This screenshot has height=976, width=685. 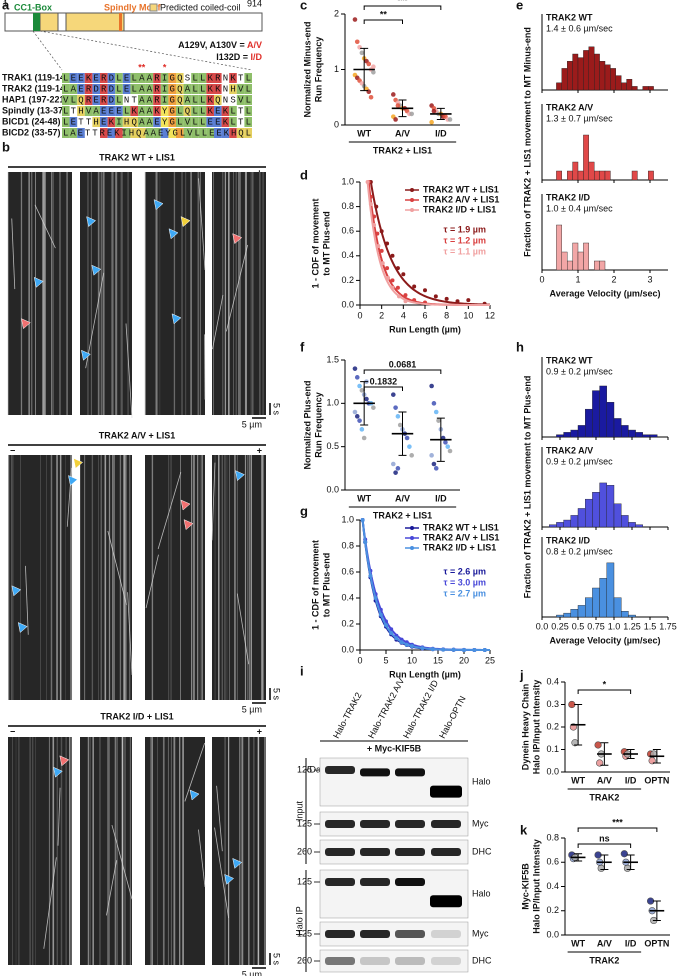 I want to click on length-scale: 5 µm, so click(x=252, y=972).